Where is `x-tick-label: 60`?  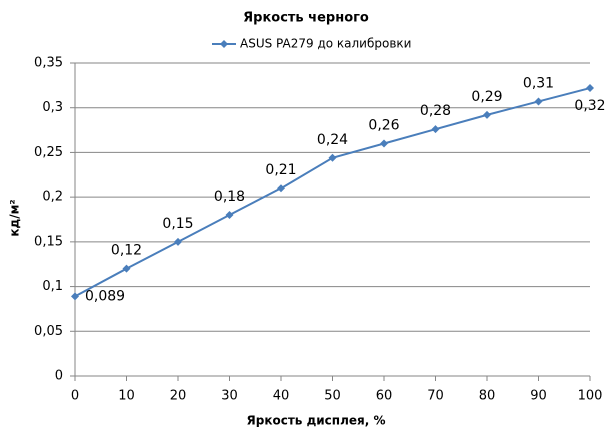
x-tick-label: 60 is located at coordinates (384, 396).